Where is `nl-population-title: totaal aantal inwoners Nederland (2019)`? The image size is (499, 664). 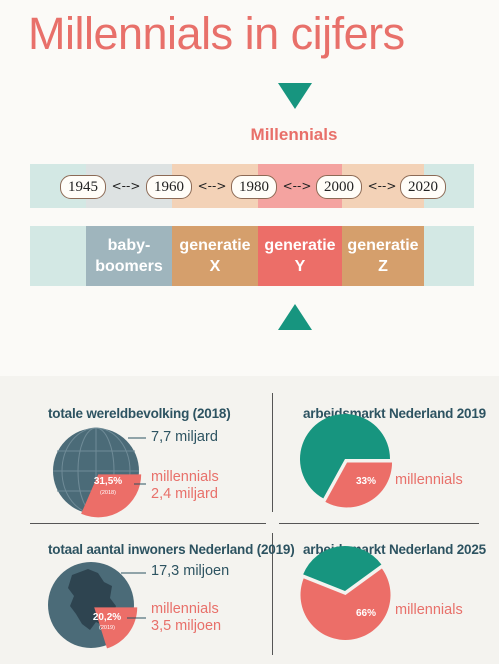
nl-population-title: totaal aantal inwoners Nederland (2019) is located at coordinates (171, 549).